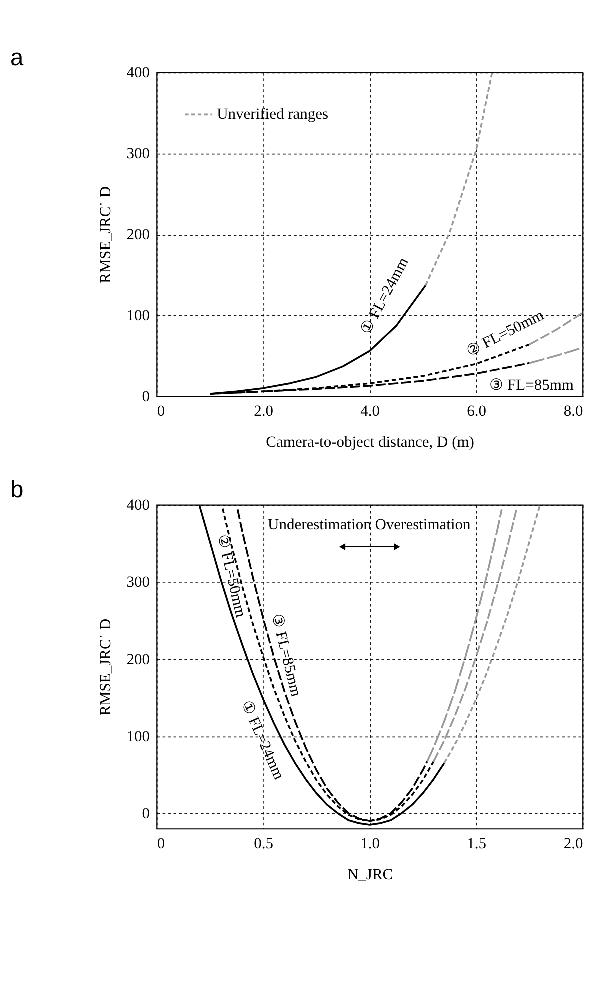 This screenshot has width=602, height=990. I want to click on chart-title: a, so click(17, 58).